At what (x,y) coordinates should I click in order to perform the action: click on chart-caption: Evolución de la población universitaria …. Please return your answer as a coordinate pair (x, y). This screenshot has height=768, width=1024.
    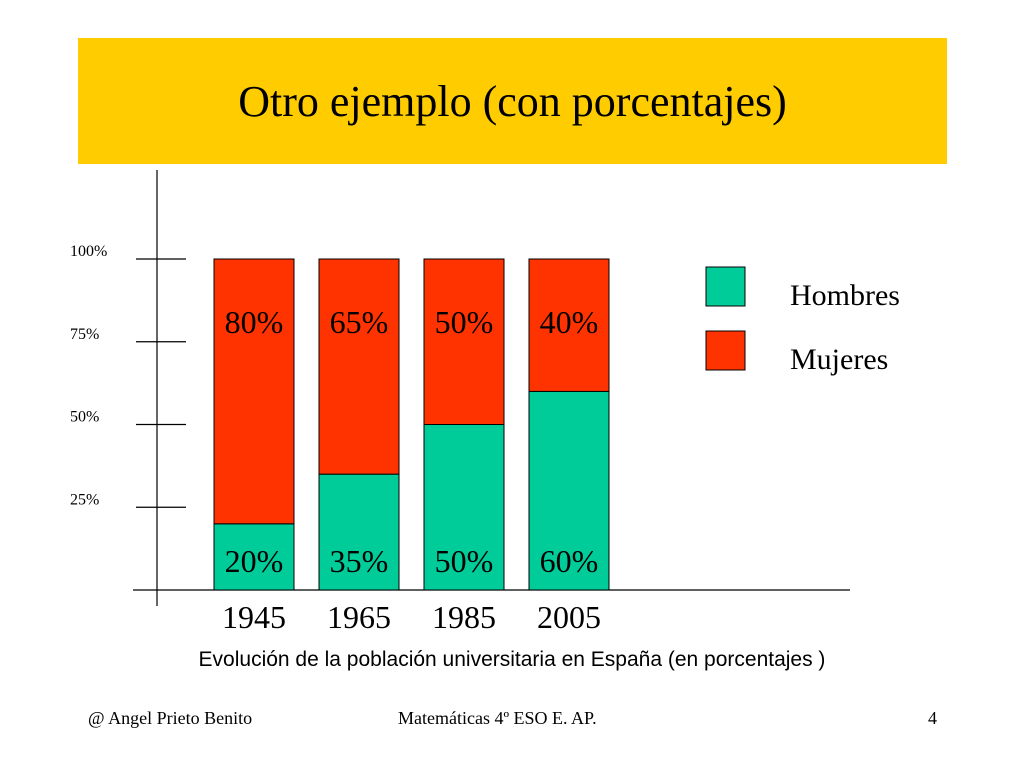
    Looking at the image, I should click on (512, 659).